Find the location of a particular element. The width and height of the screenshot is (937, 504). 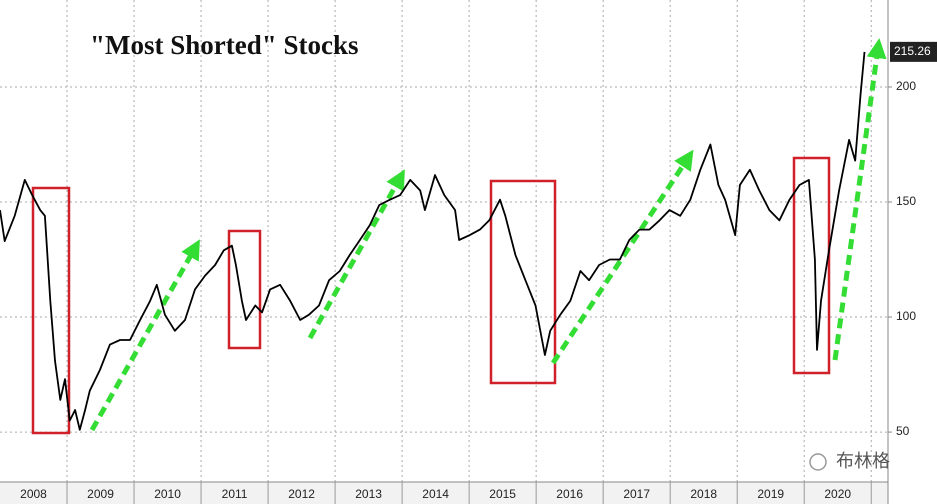

x-tick-label: 2010 is located at coordinates (167, 494).